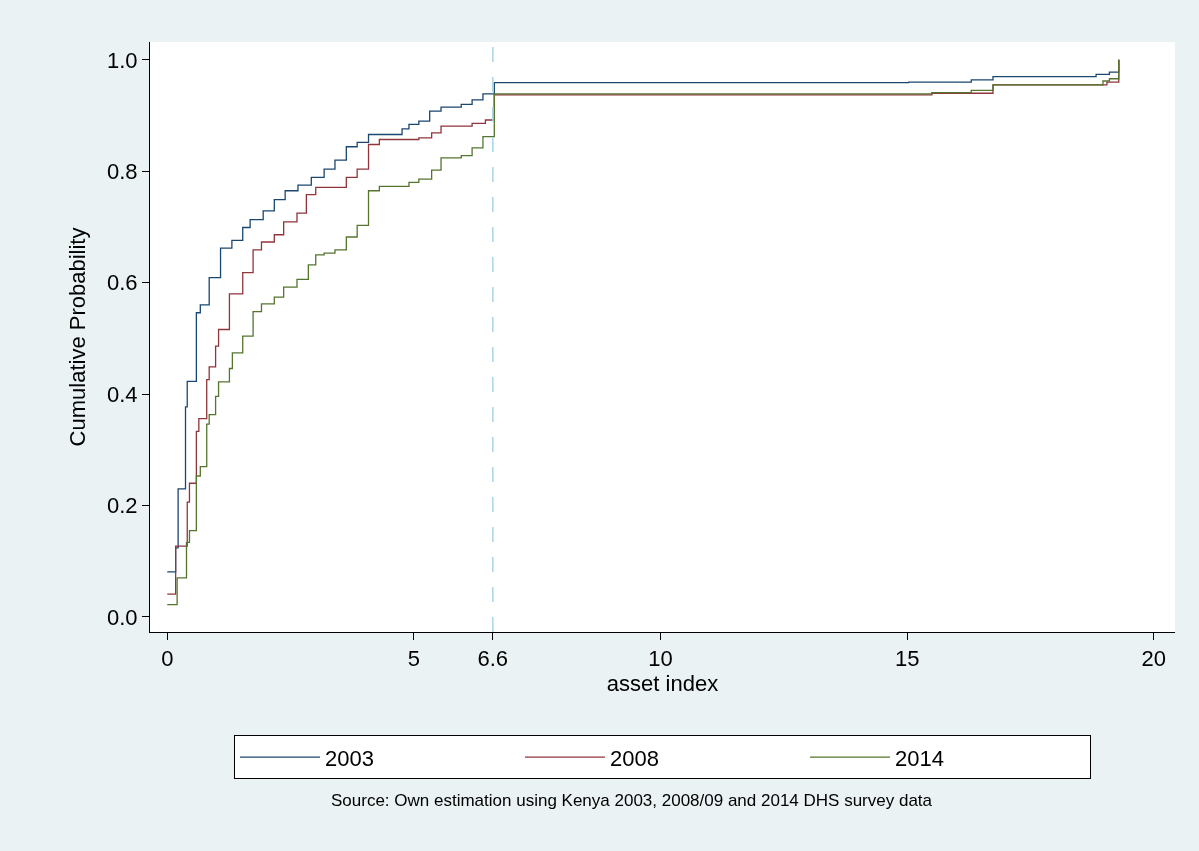 This screenshot has width=1199, height=851. Describe the element at coordinates (77, 337) in the screenshot. I see `y-axis-title: Cumulative Probability` at that location.